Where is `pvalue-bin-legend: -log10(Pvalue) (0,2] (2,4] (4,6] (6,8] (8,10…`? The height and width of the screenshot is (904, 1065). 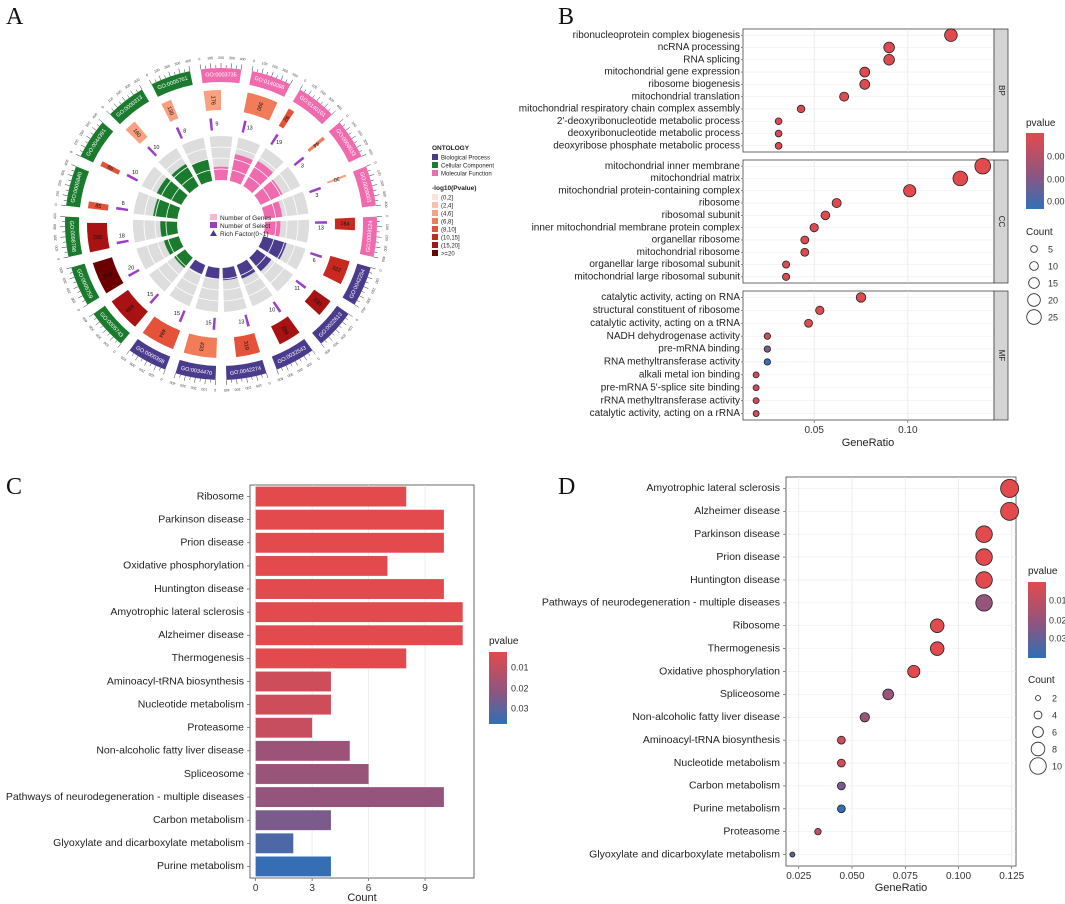 pvalue-bin-legend: -log10(Pvalue) (0,2] (2,4] (4,6] (6,8] (8,10… is located at coordinates (454, 221).